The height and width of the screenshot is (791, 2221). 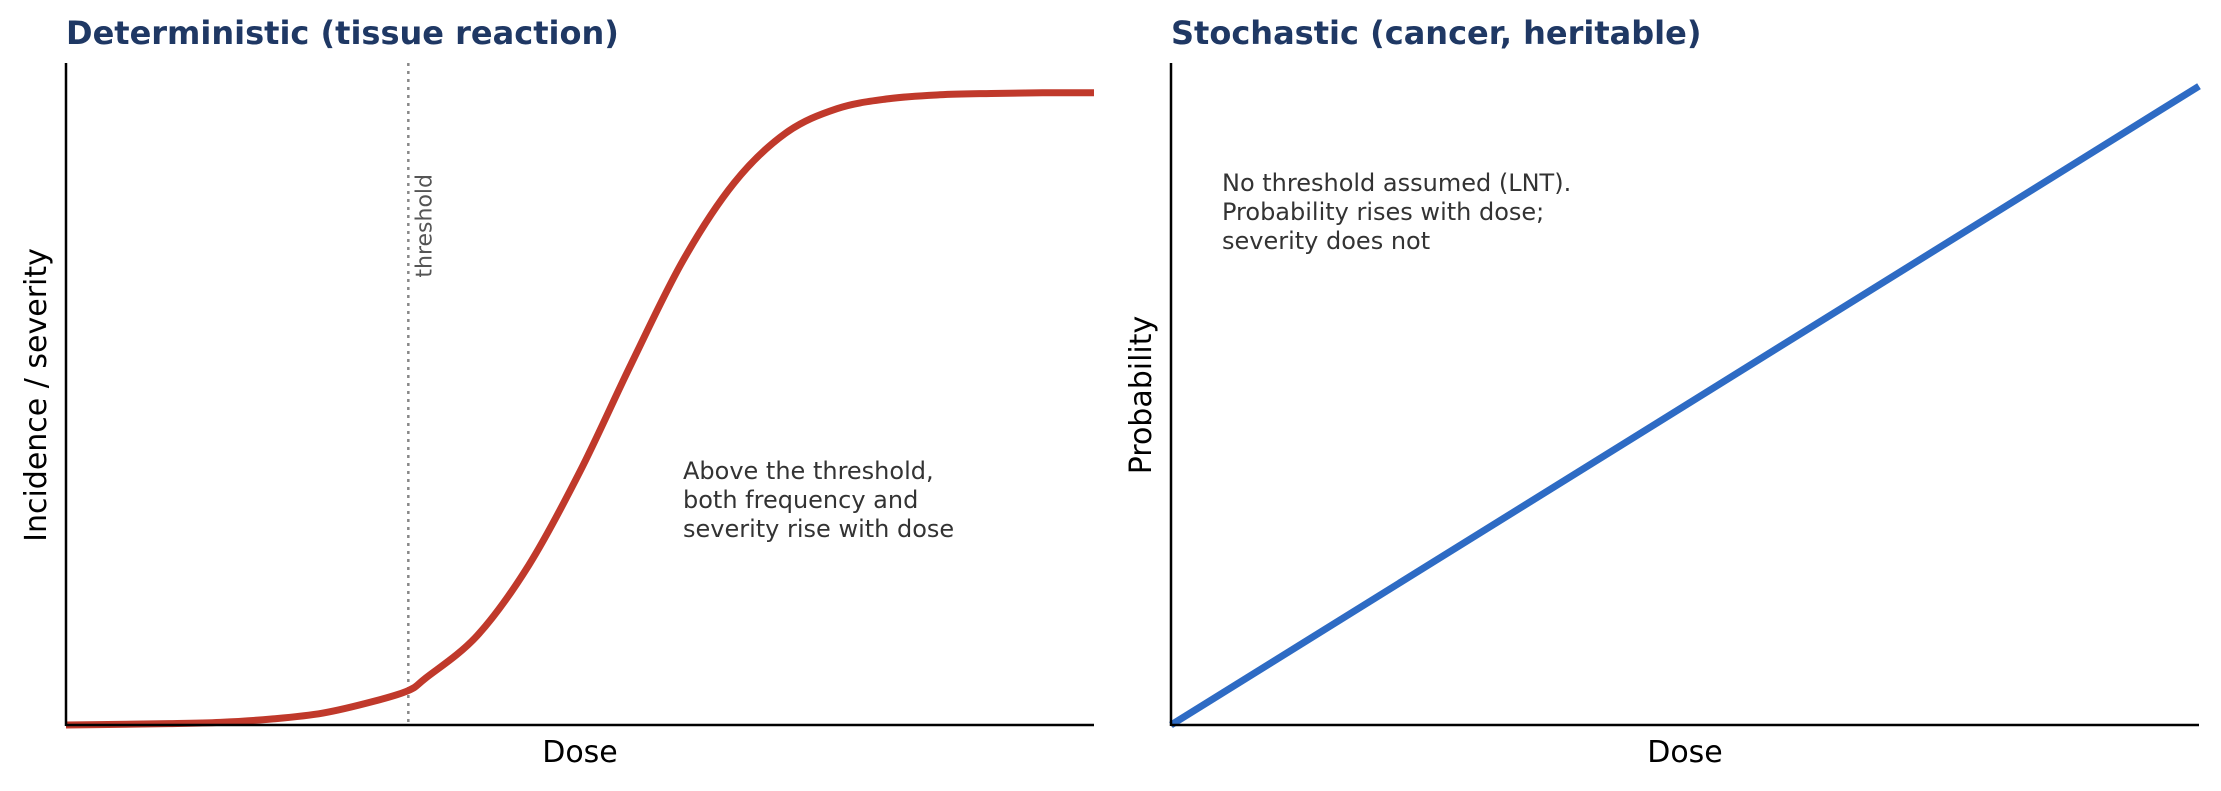 What do you see at coordinates (1396, 183) in the screenshot?
I see `stochastic-annotation-line-1: No threshold assumed (LNT).` at bounding box center [1396, 183].